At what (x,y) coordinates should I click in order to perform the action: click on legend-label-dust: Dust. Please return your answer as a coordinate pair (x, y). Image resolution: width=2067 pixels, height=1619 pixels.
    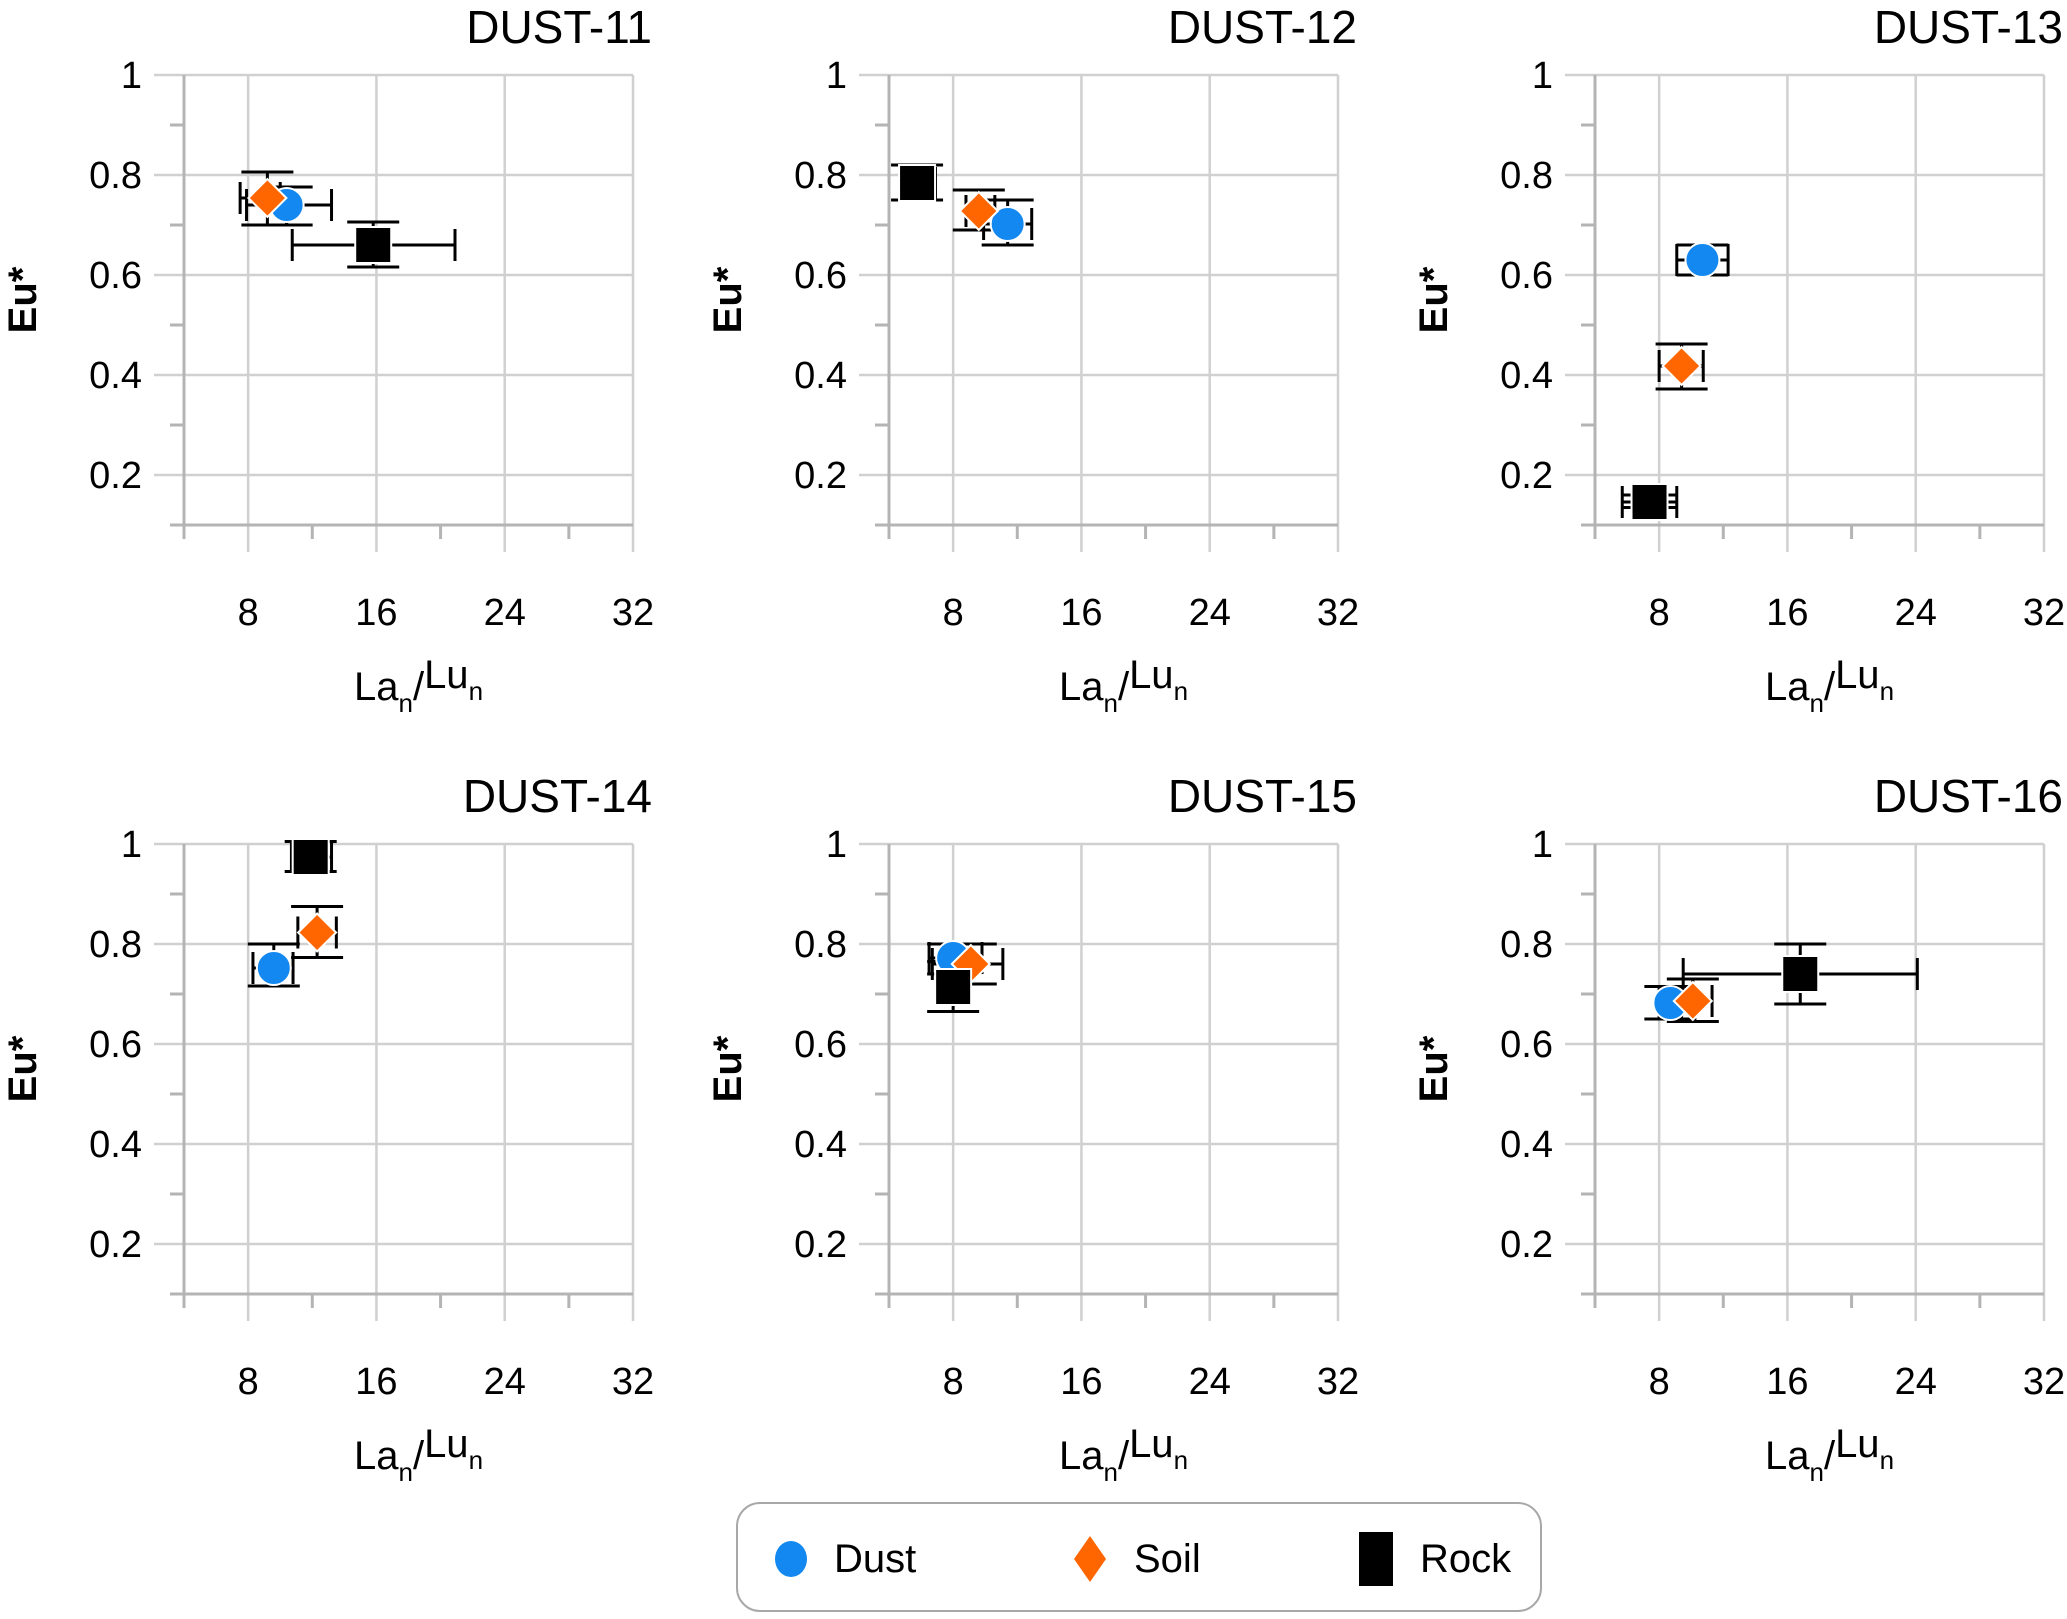
    Looking at the image, I should click on (875, 1558).